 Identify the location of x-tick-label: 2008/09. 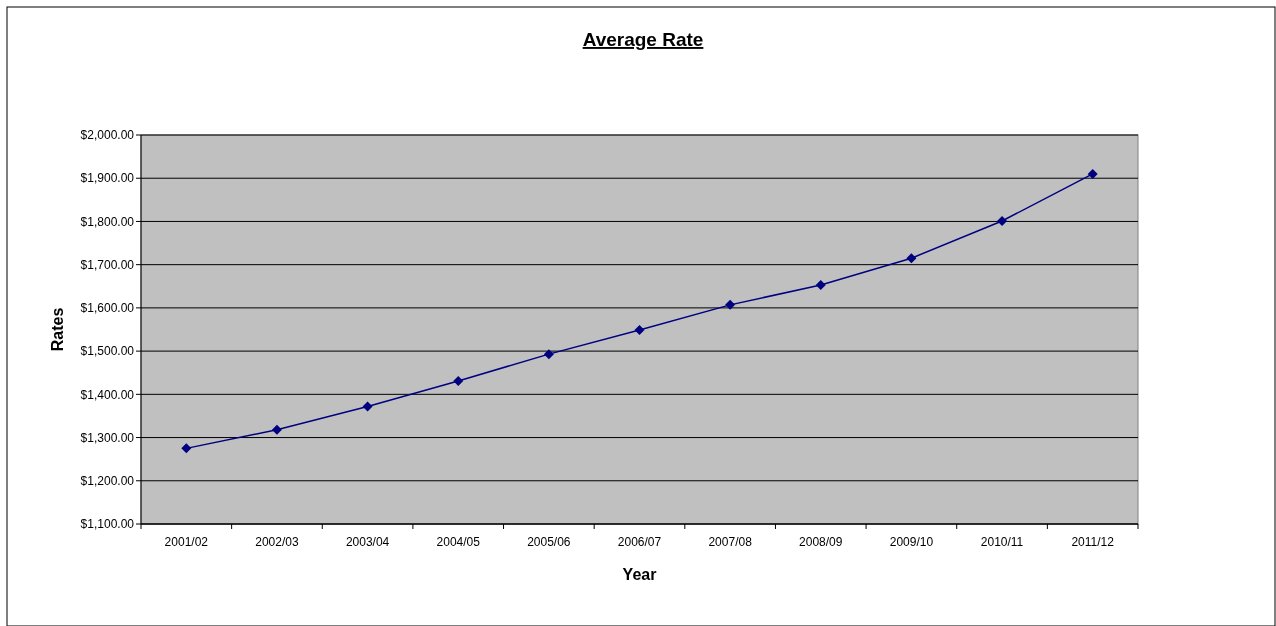
(821, 542).